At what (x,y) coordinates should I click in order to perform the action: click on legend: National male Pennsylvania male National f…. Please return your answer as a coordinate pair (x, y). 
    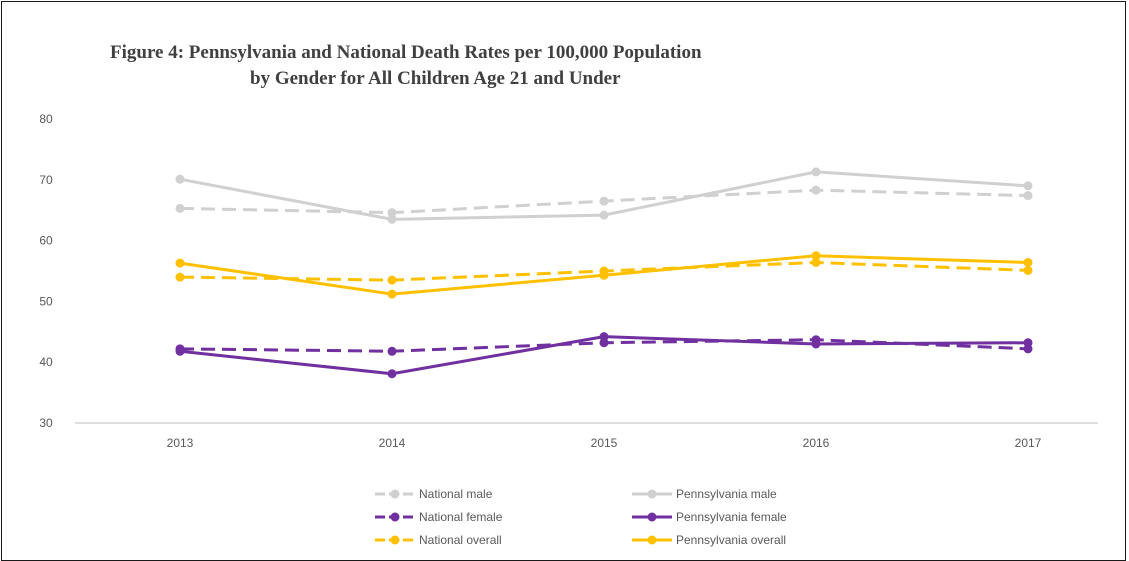
    Looking at the image, I should click on (581, 517).